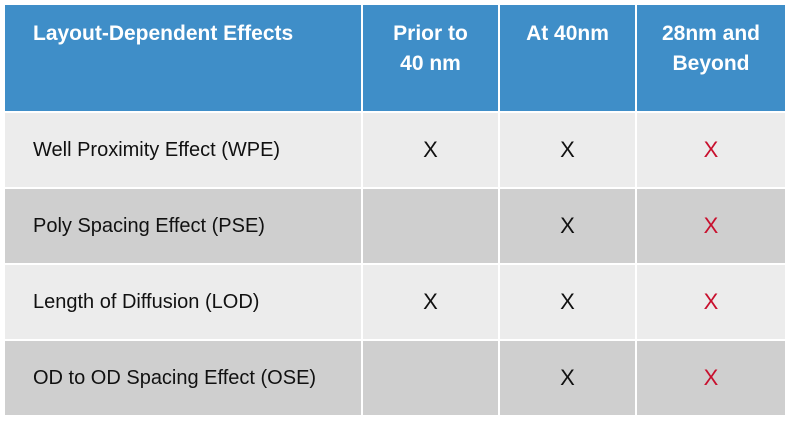 This screenshot has height=422, width=800. I want to click on header-prior-to-40nm: Prior to 40 nm, so click(431, 58).